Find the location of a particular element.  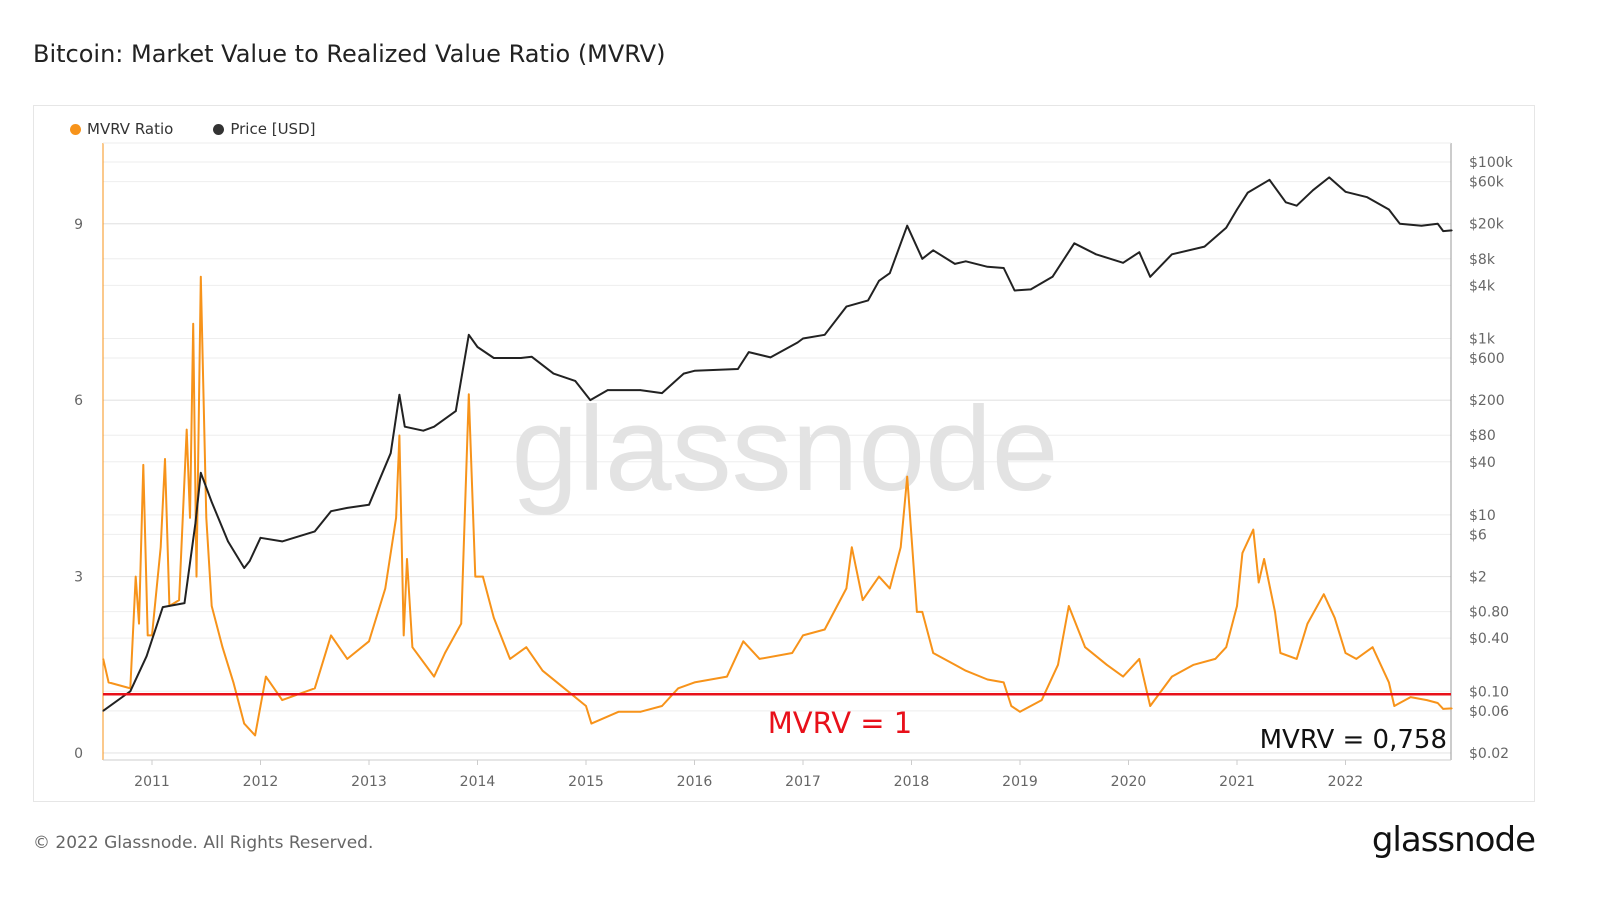

y-right-tick-label: $40 is located at coordinates (1482, 463).